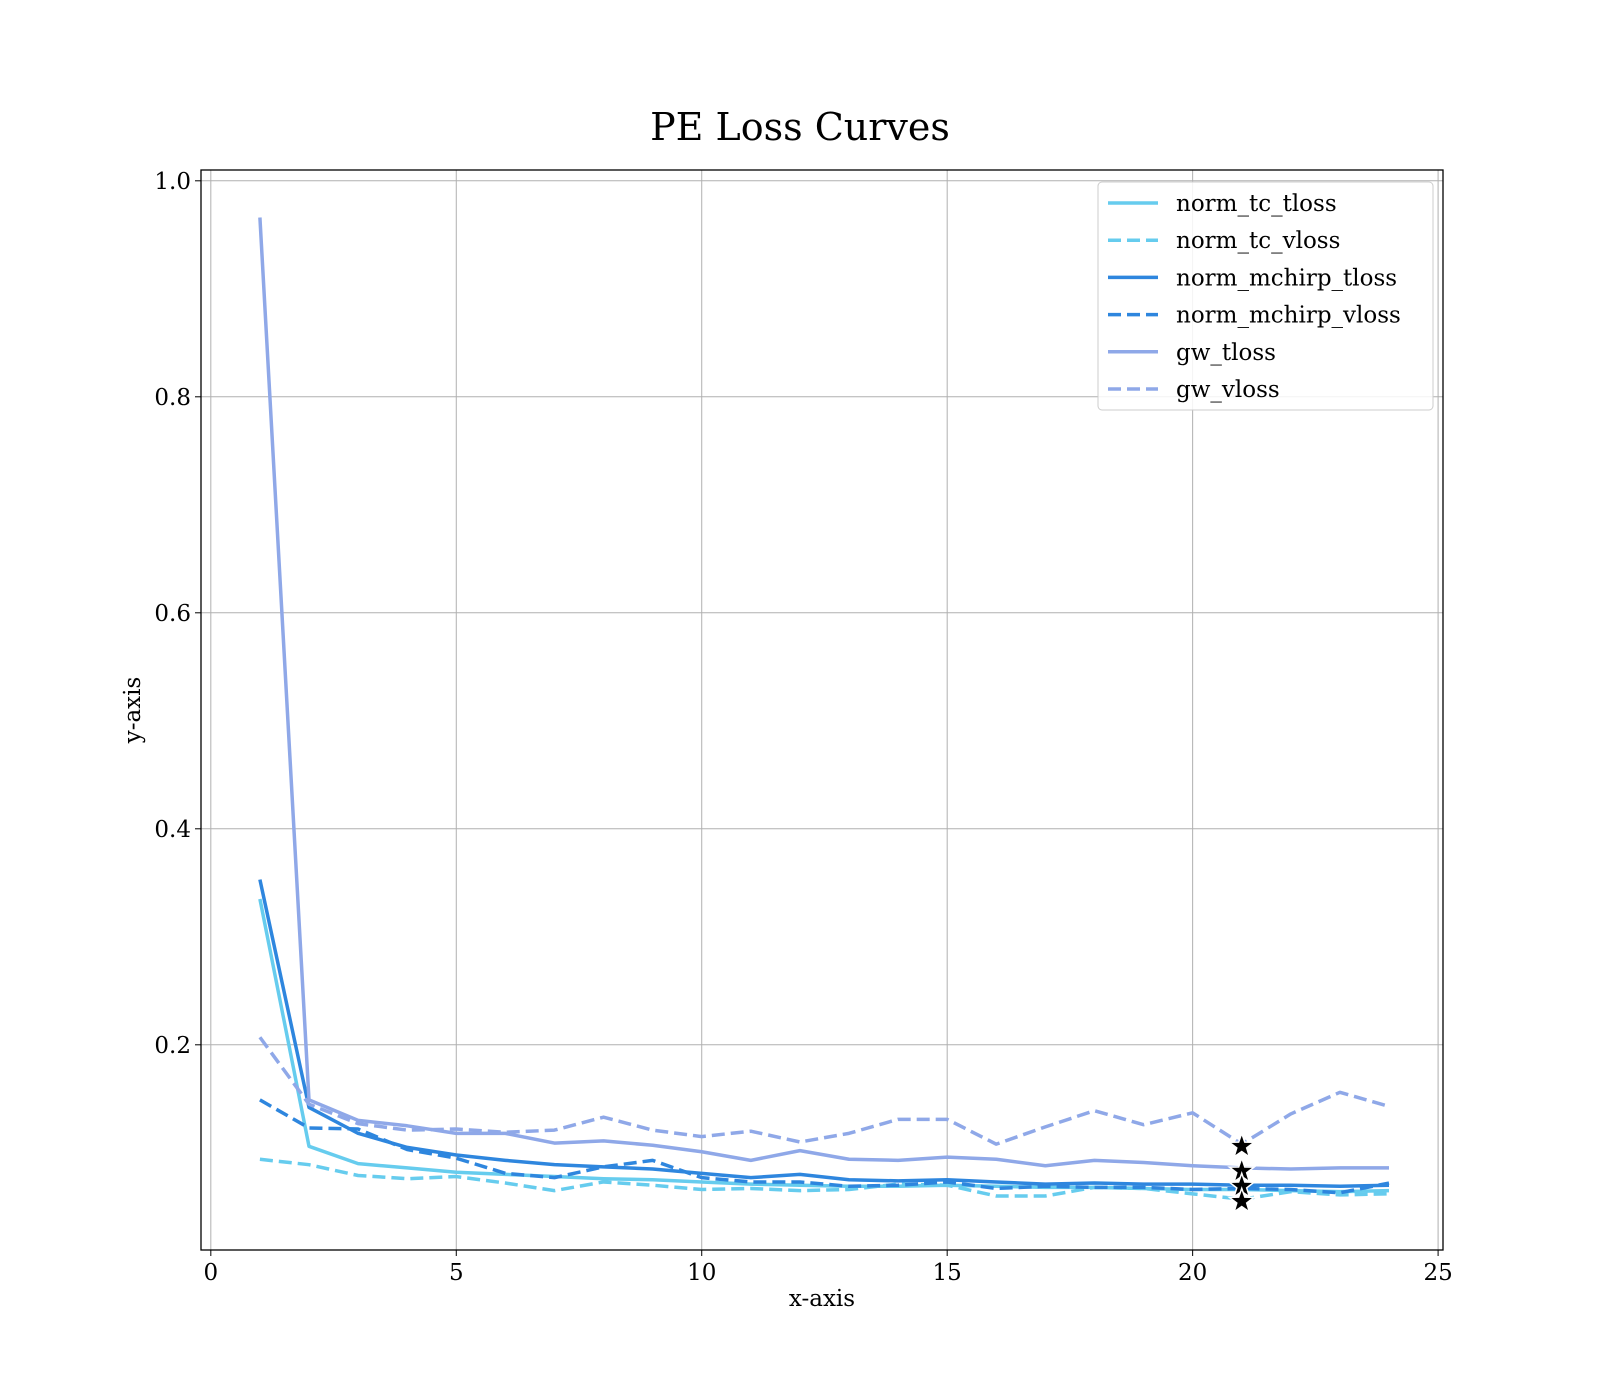  What do you see at coordinates (1437, 1273) in the screenshot?
I see `x-tick-label: 25` at bounding box center [1437, 1273].